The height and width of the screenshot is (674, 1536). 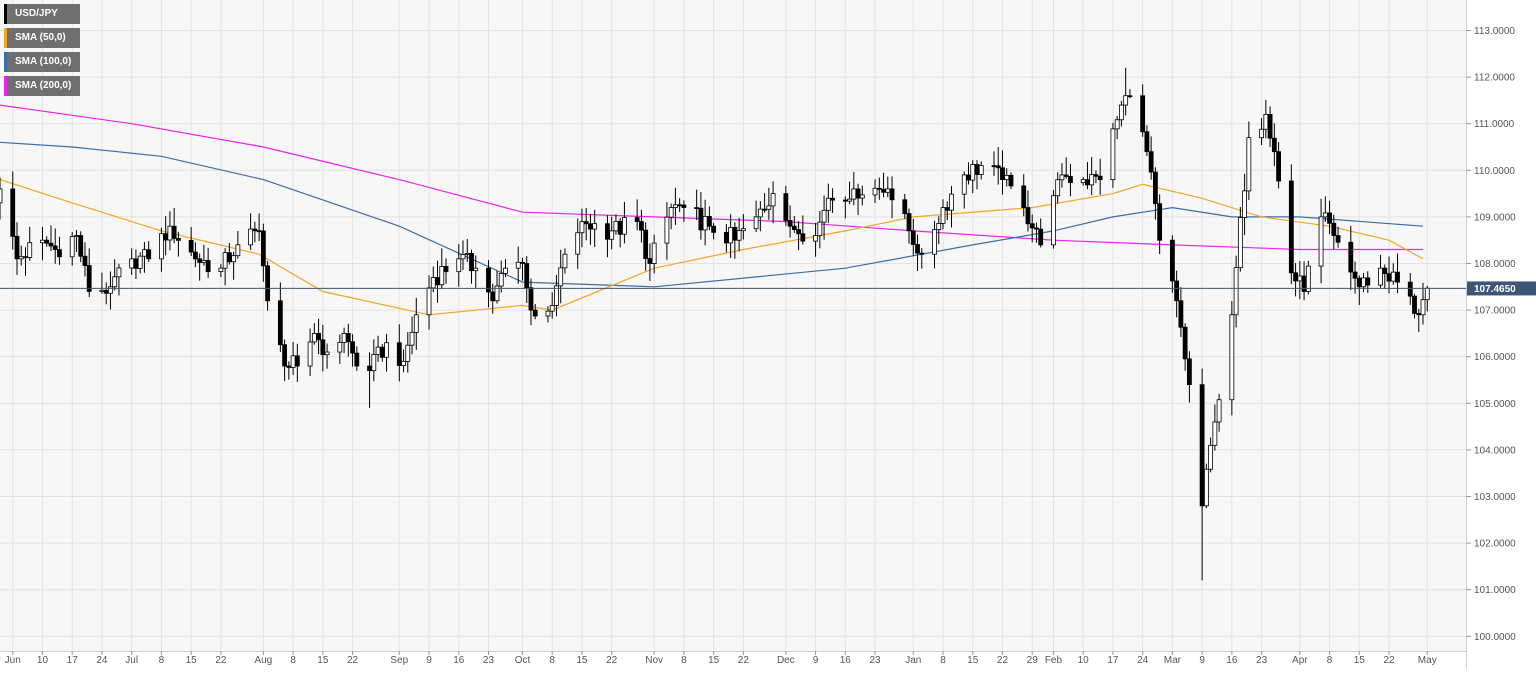 I want to click on x-tick-label: 24, so click(x=1143, y=660).